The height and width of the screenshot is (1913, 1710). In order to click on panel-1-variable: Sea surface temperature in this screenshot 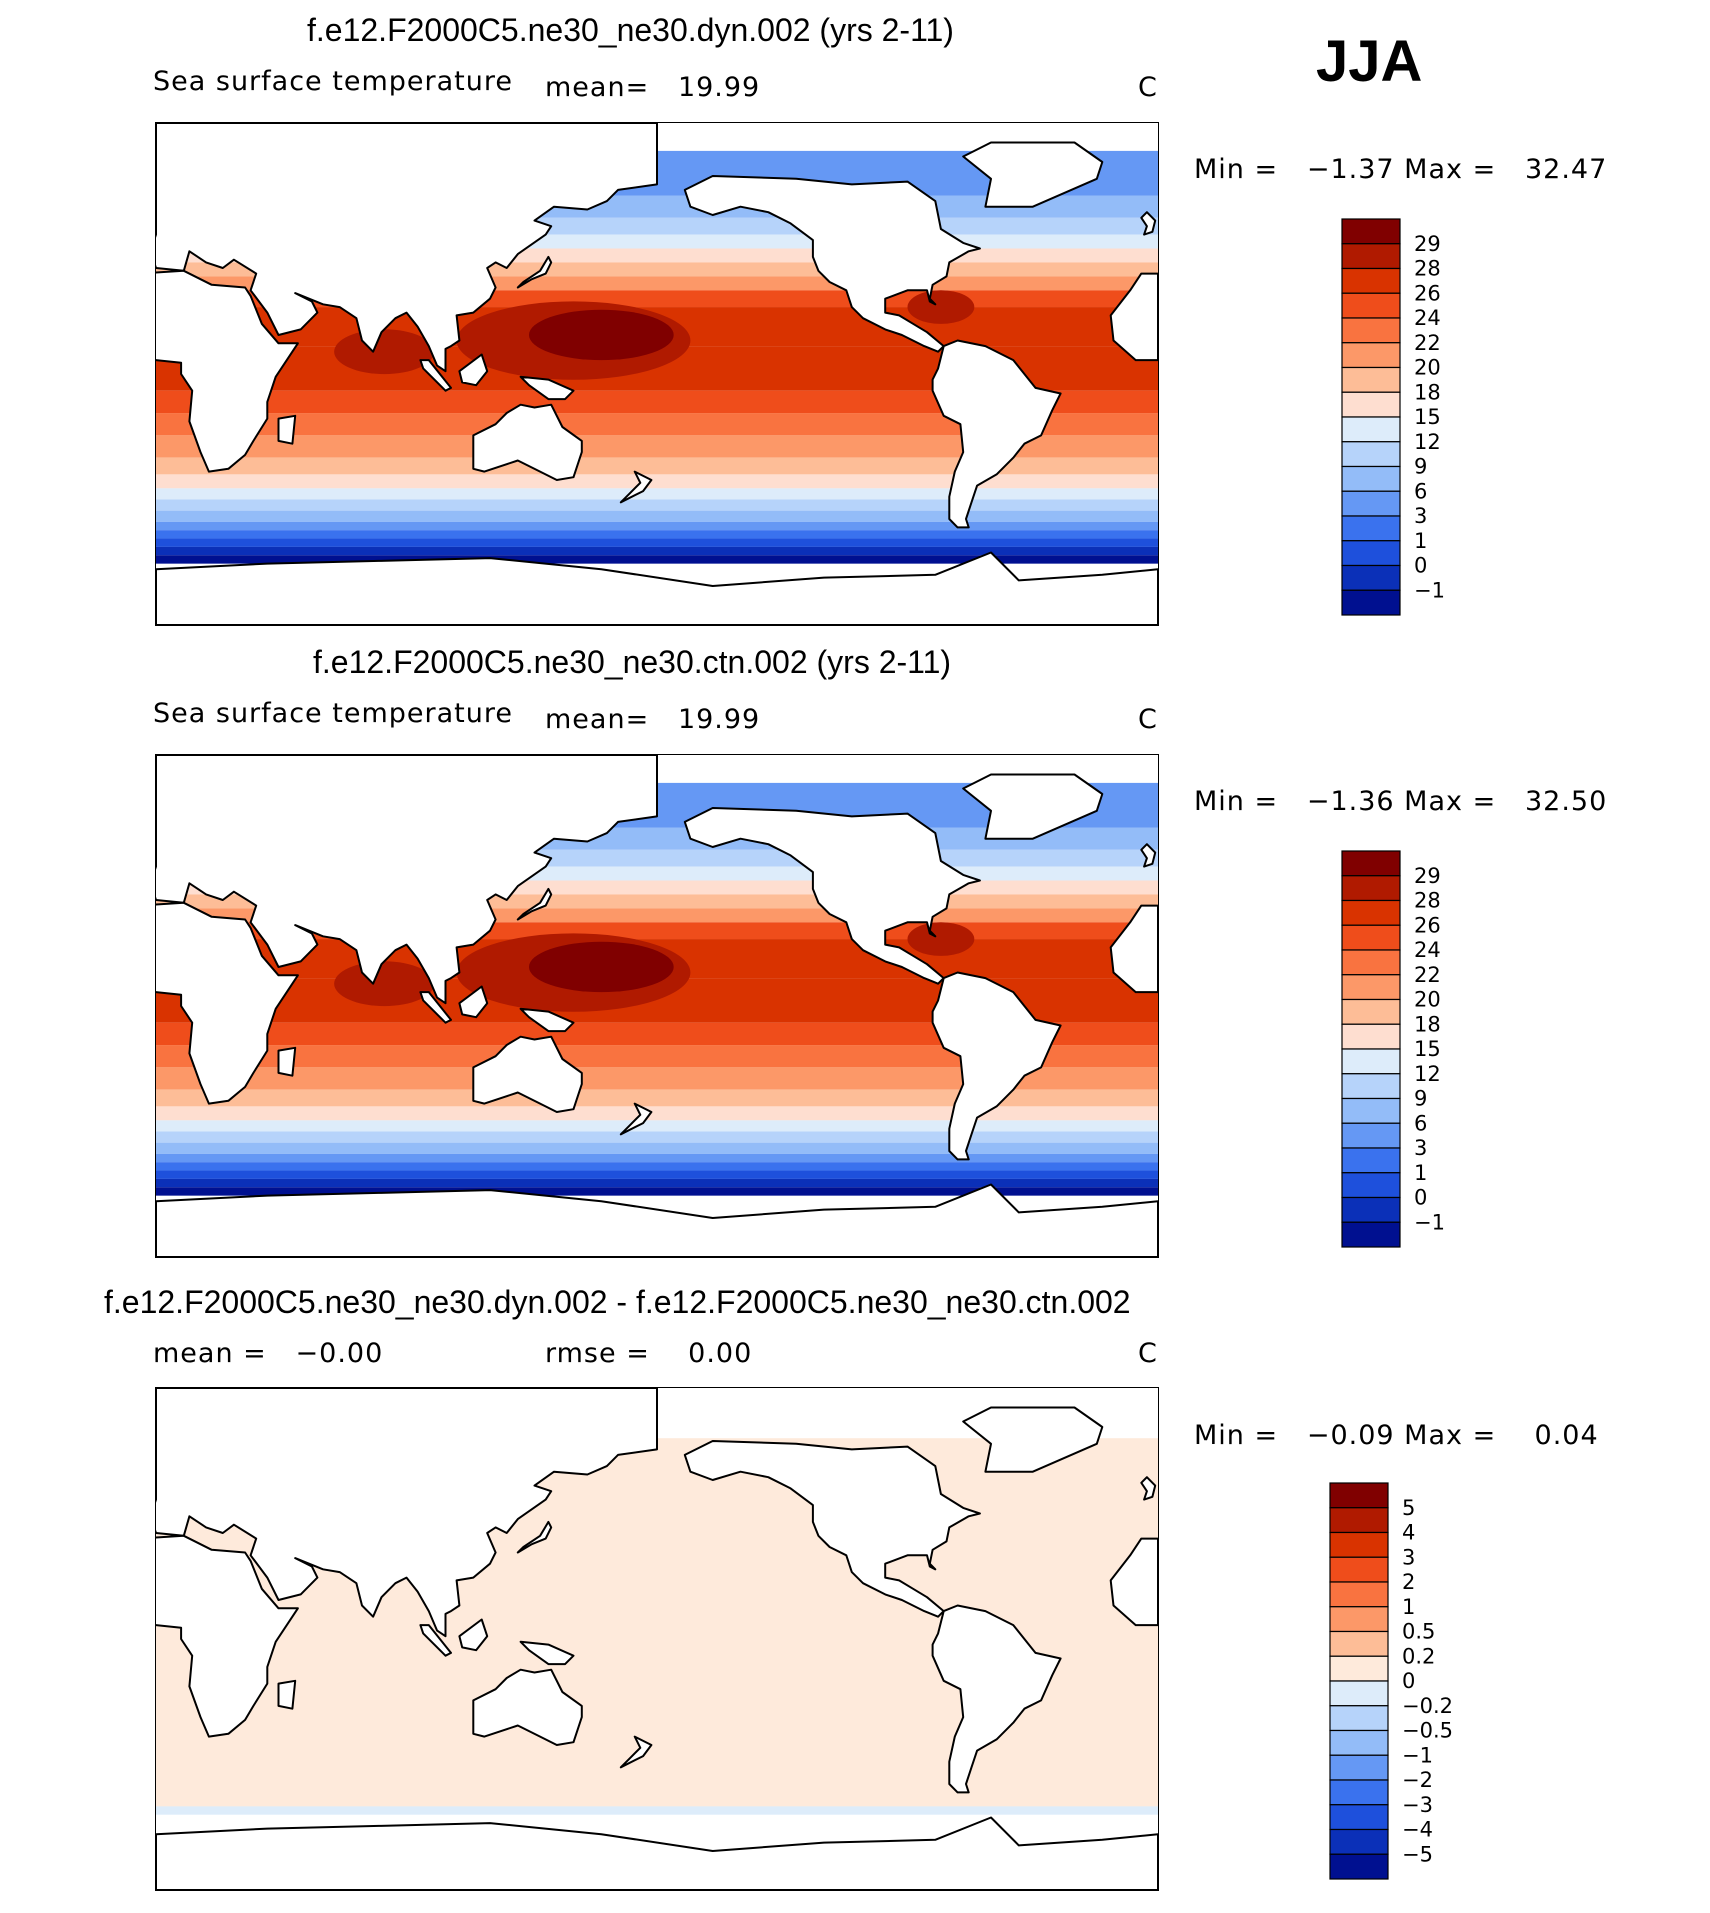, I will do `click(333, 81)`.